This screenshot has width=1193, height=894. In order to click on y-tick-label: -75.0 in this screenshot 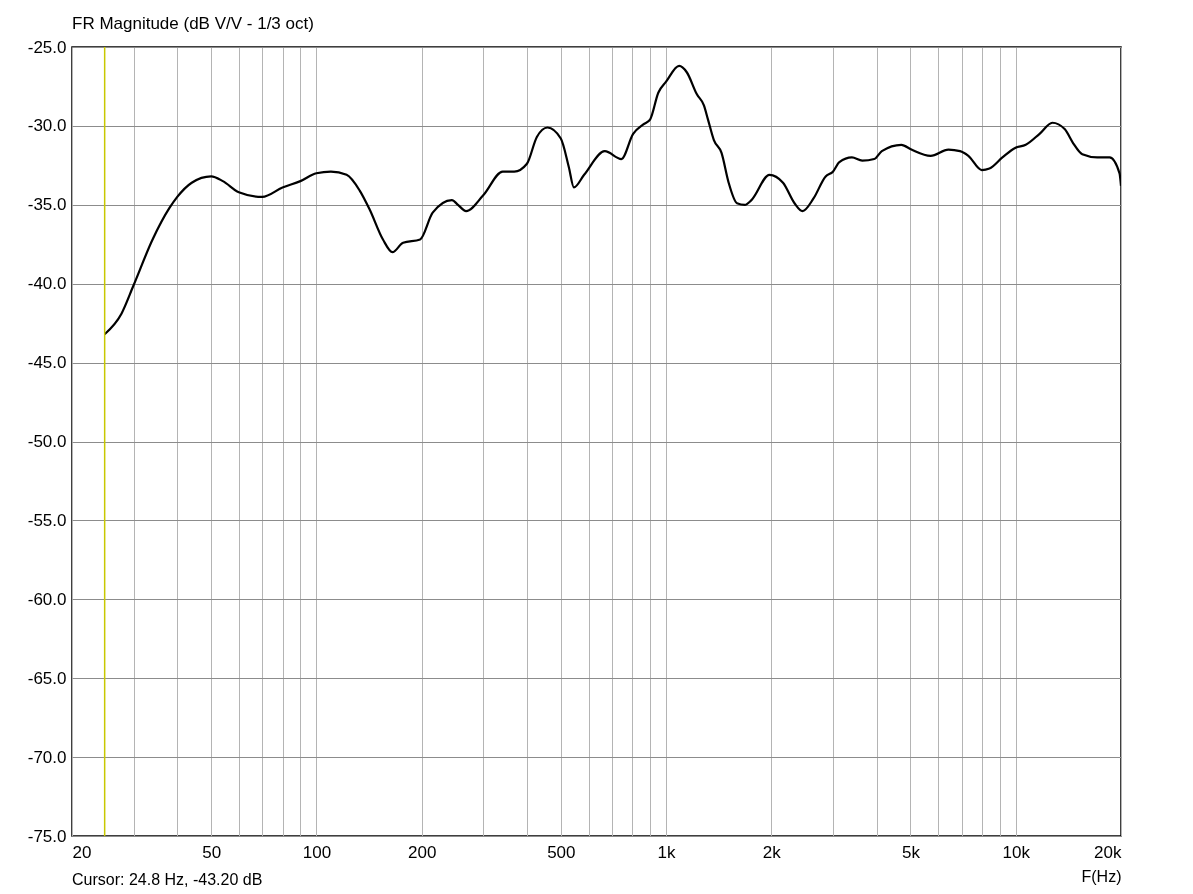, I will do `click(47, 836)`.